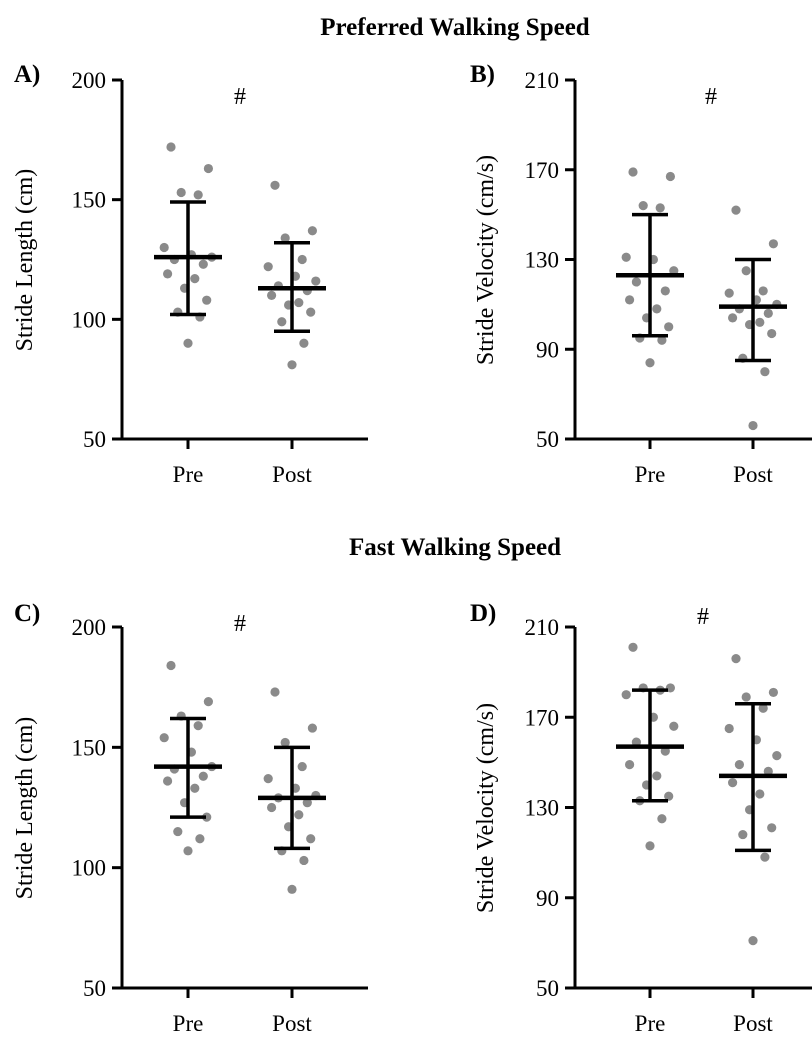 This screenshot has width=812, height=1037. I want to click on section-title-fast: Fast Walking Speed, so click(455, 547).